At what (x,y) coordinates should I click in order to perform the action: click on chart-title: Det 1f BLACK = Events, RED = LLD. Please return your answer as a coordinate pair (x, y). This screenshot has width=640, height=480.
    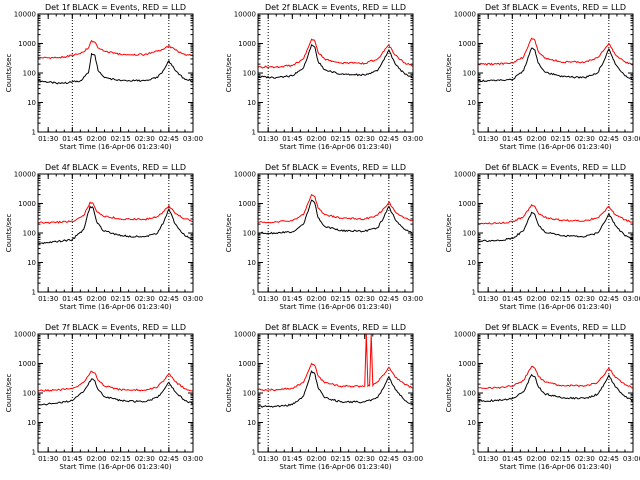
    Looking at the image, I should click on (115, 7).